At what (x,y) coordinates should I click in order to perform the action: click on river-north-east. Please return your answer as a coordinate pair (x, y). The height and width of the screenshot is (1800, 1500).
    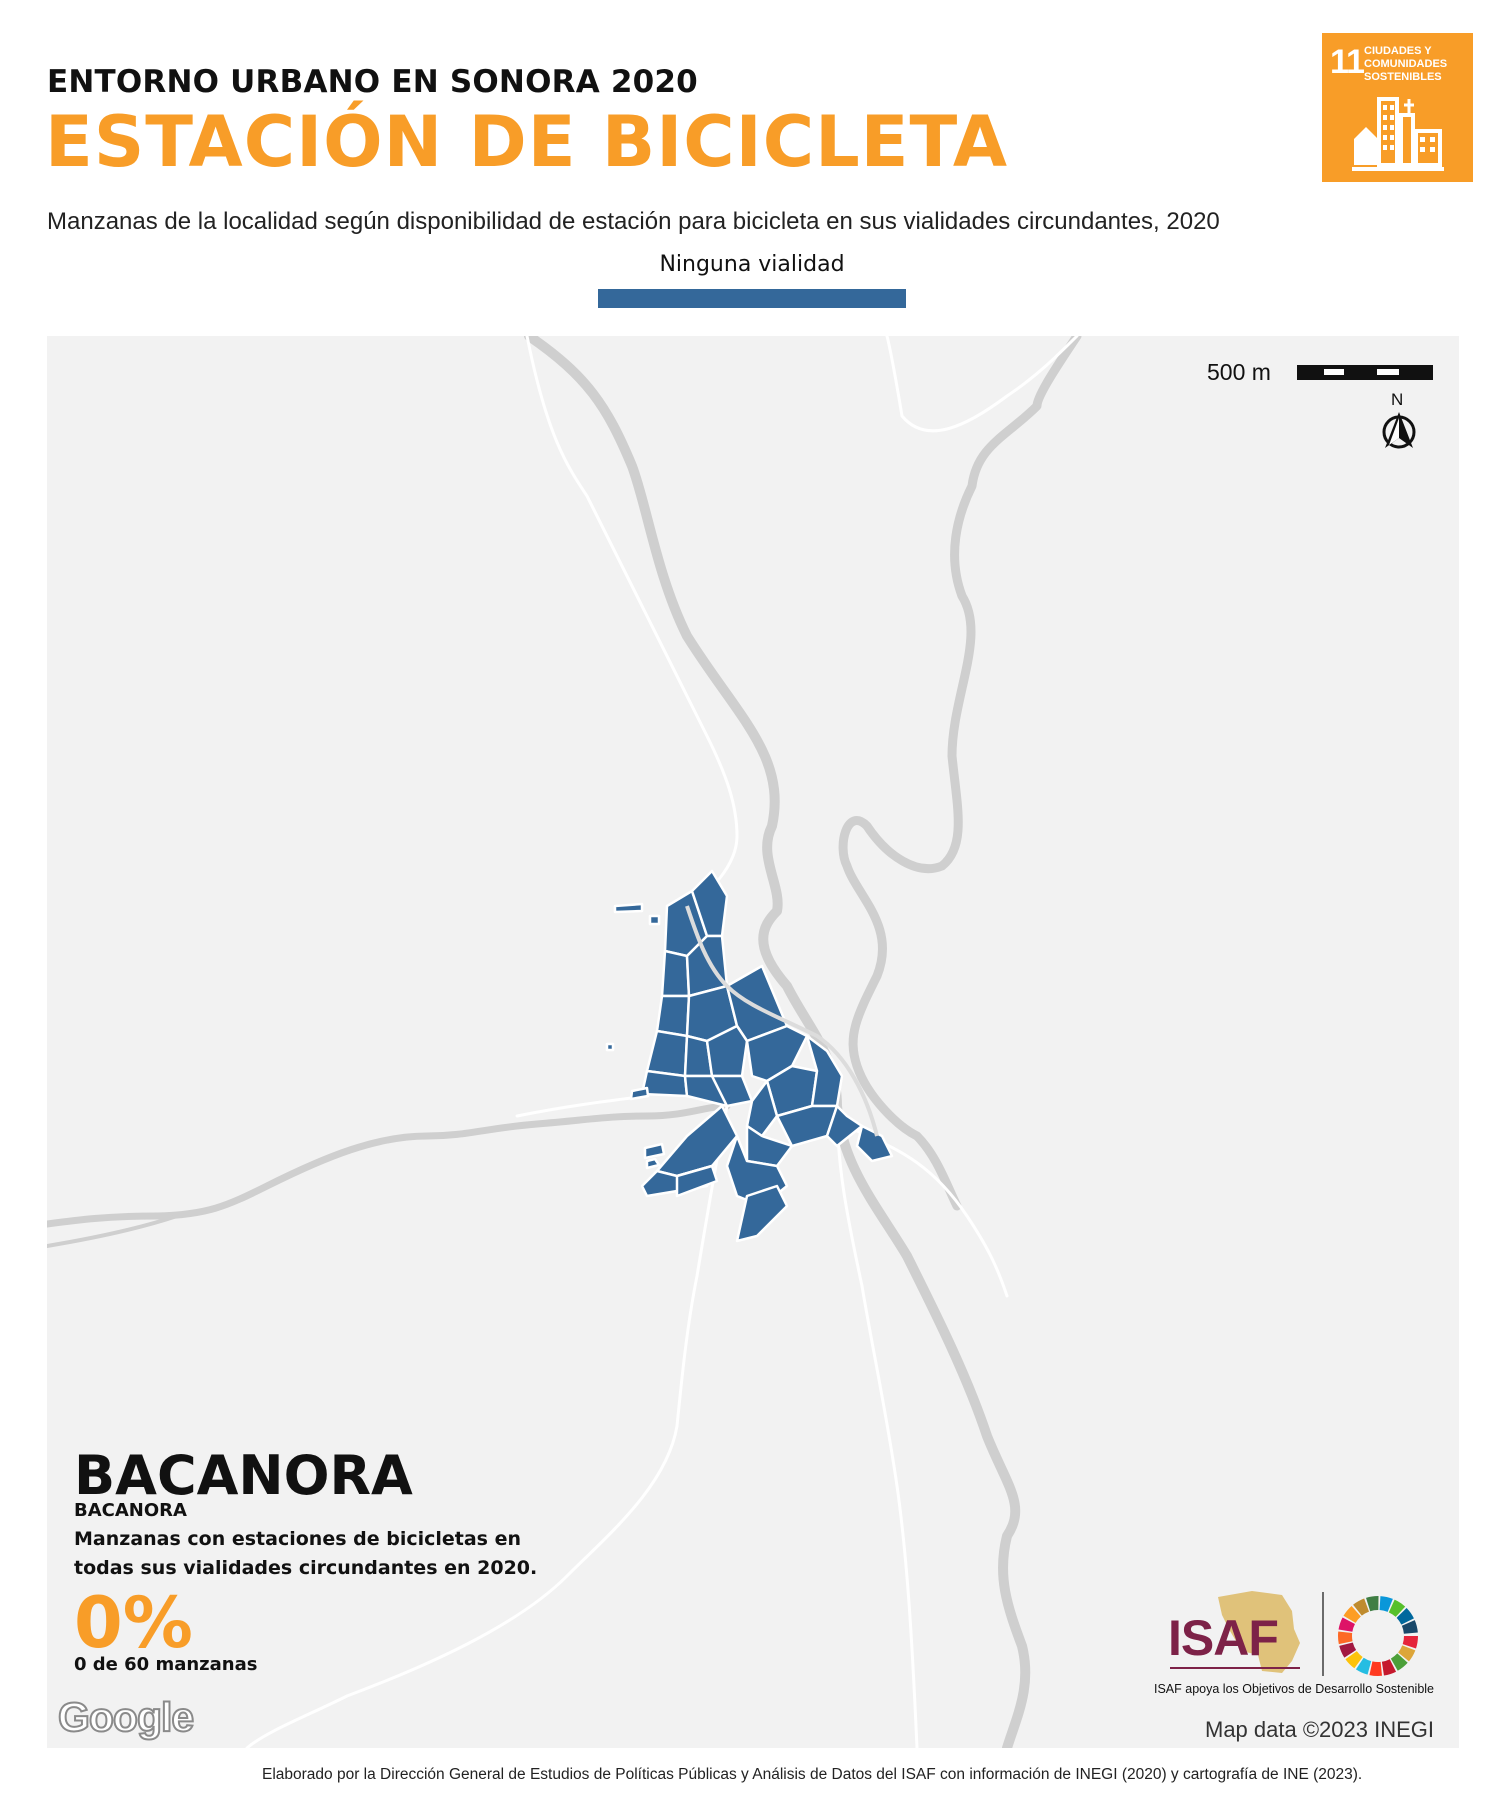
    Looking at the image, I should click on (960, 773).